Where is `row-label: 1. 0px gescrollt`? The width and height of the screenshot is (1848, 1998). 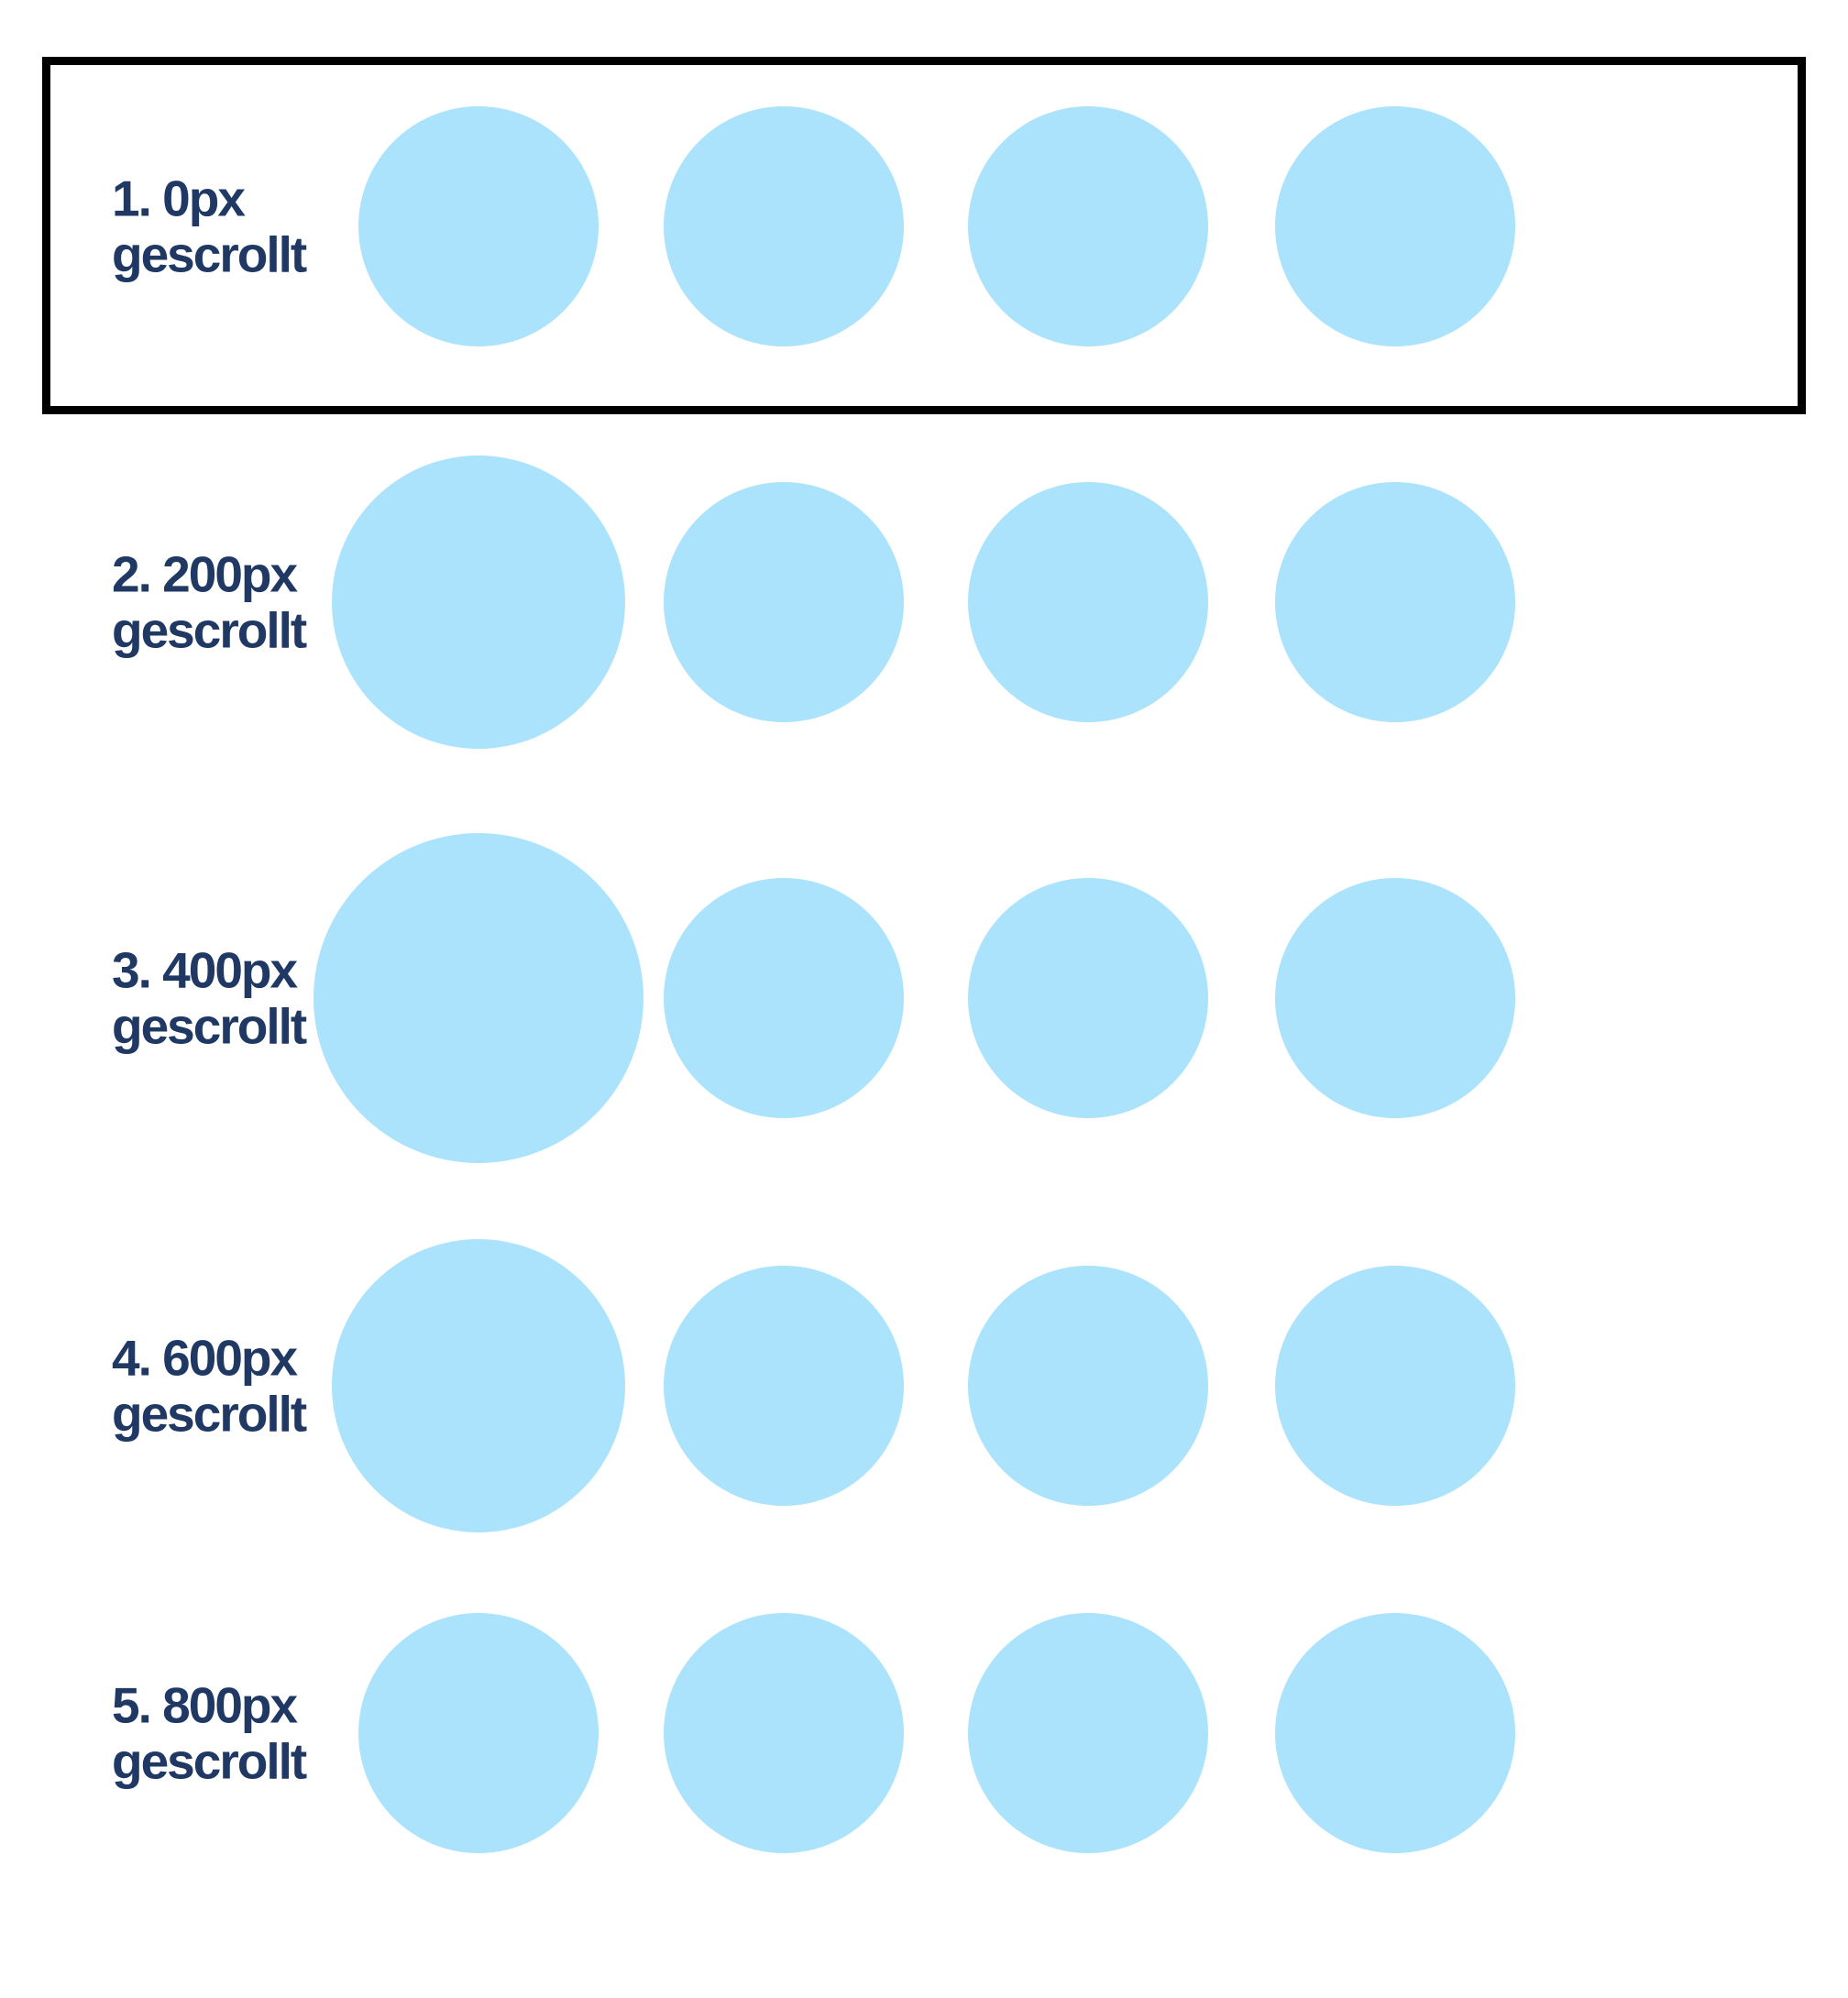 row-label: 1. 0px gescrollt is located at coordinates (209, 226).